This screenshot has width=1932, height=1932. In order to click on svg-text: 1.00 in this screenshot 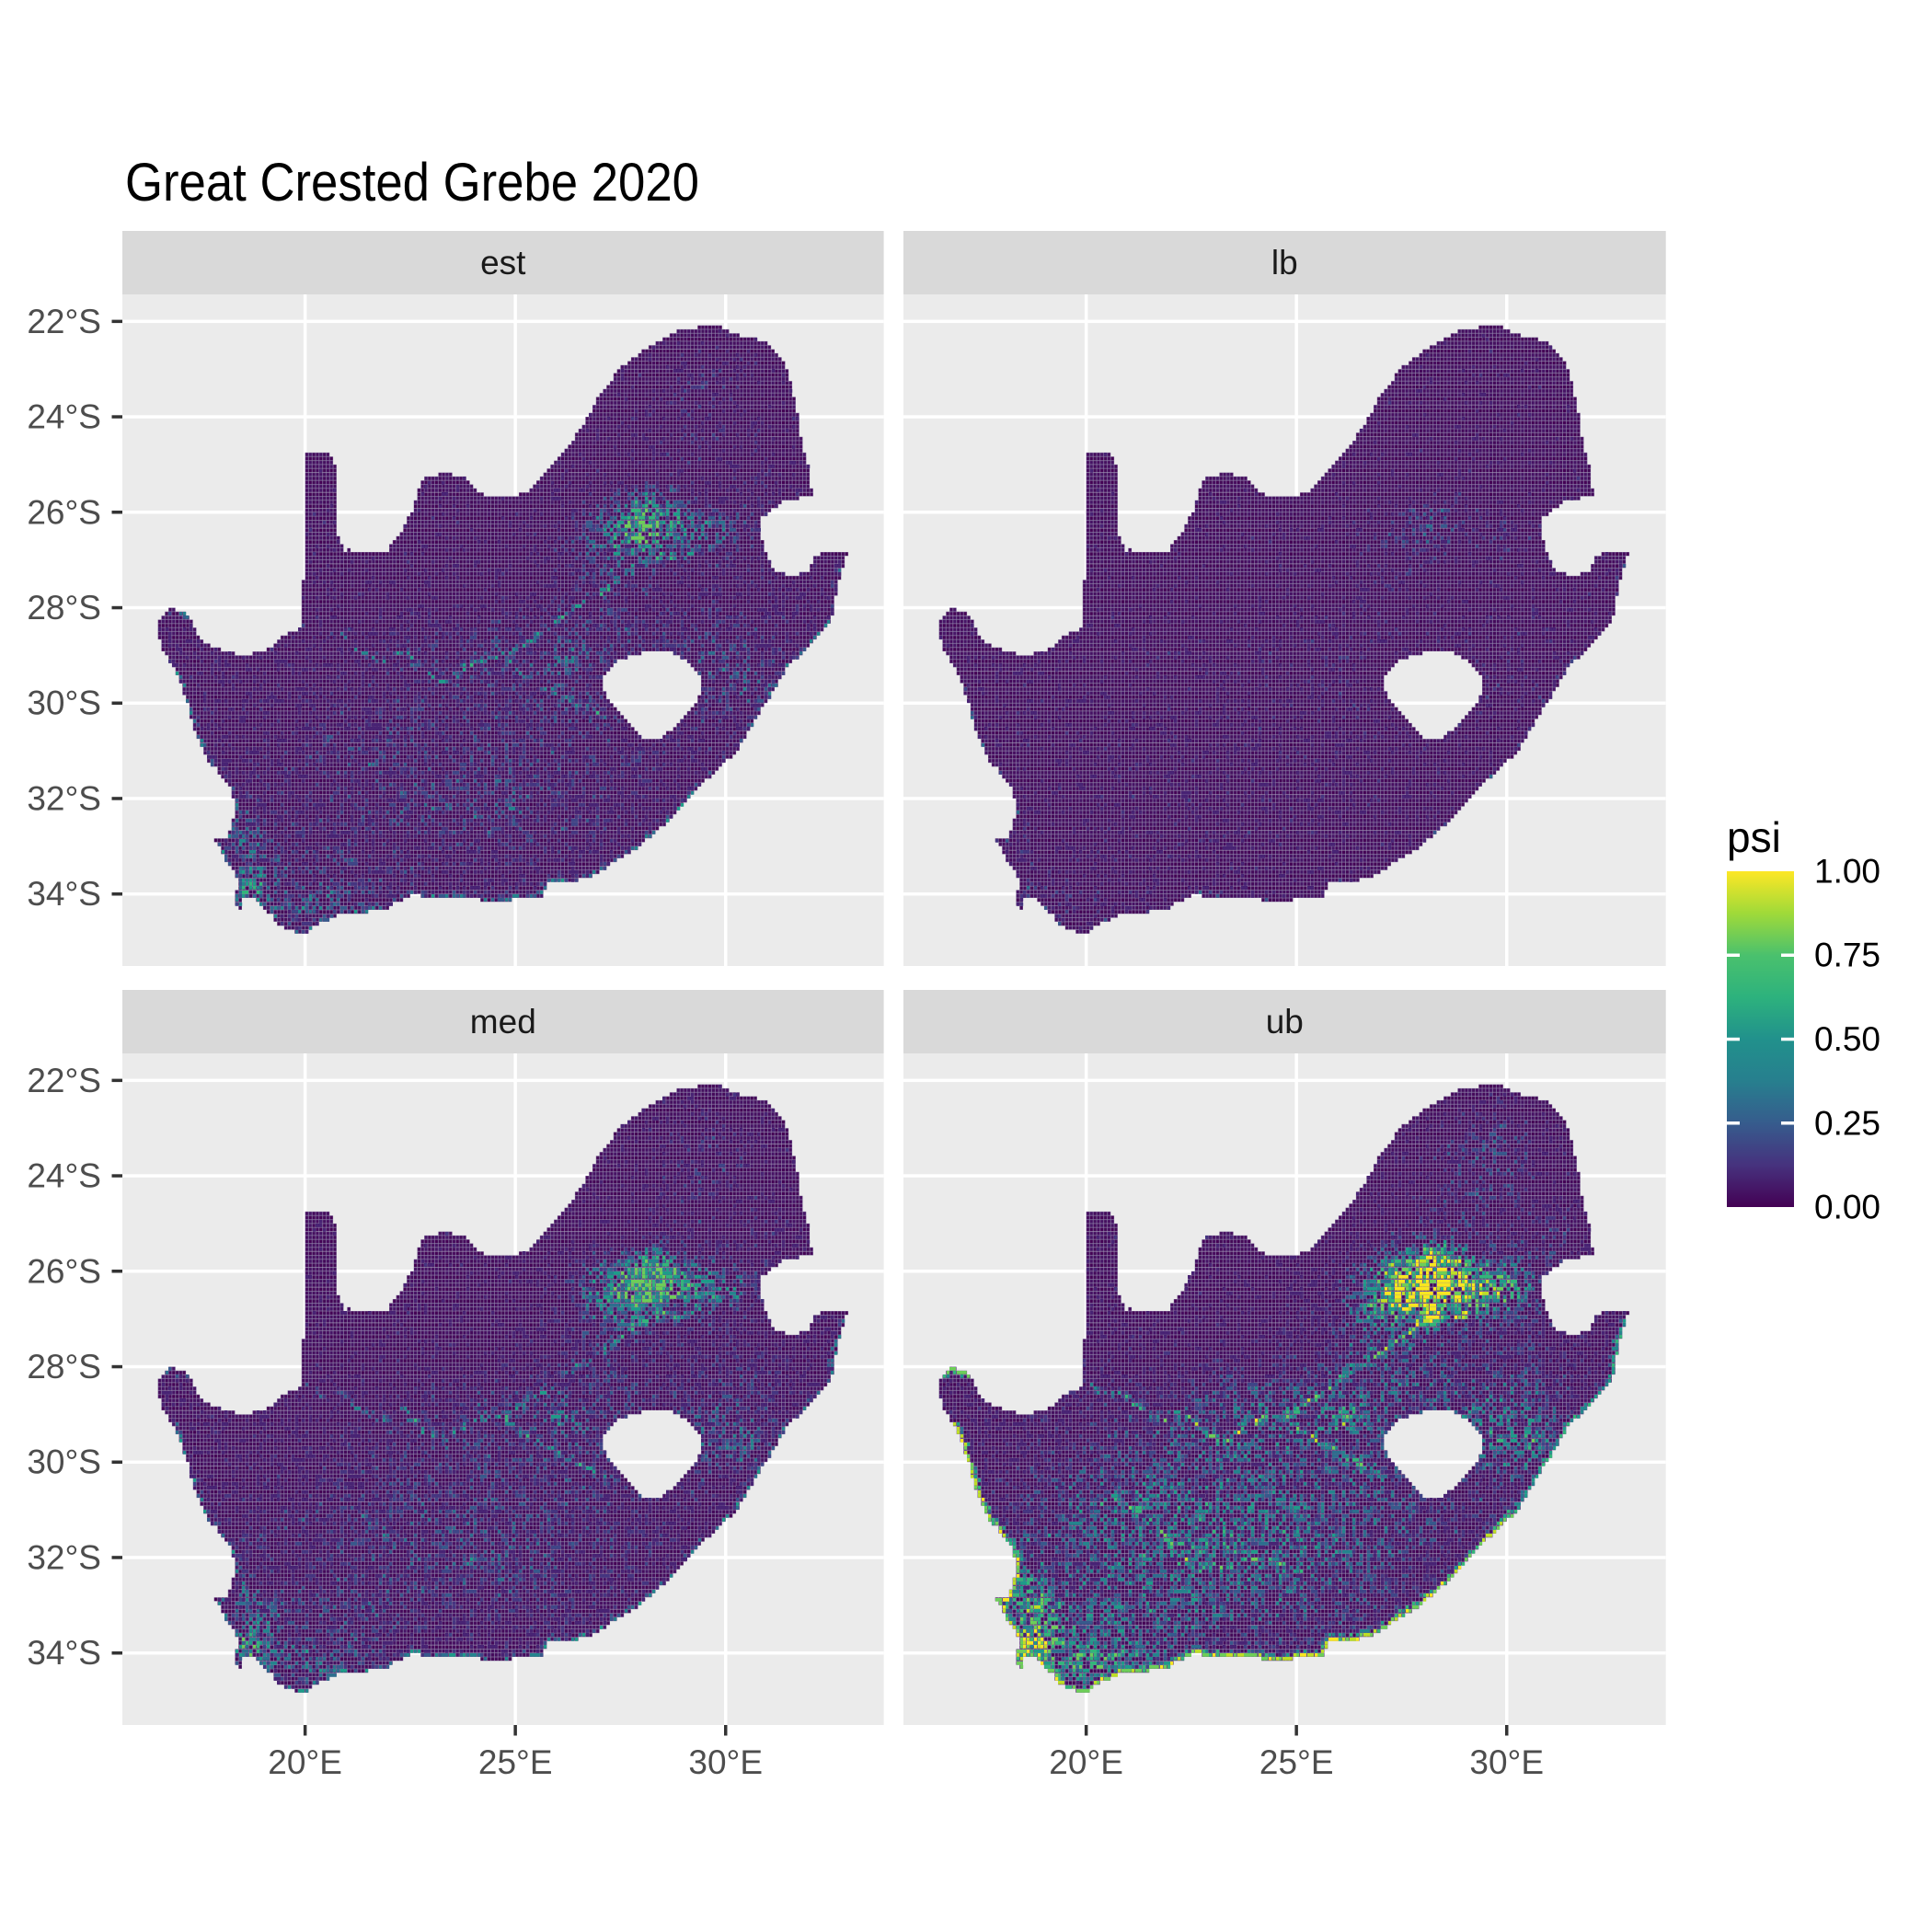, I will do `click(1847, 872)`.